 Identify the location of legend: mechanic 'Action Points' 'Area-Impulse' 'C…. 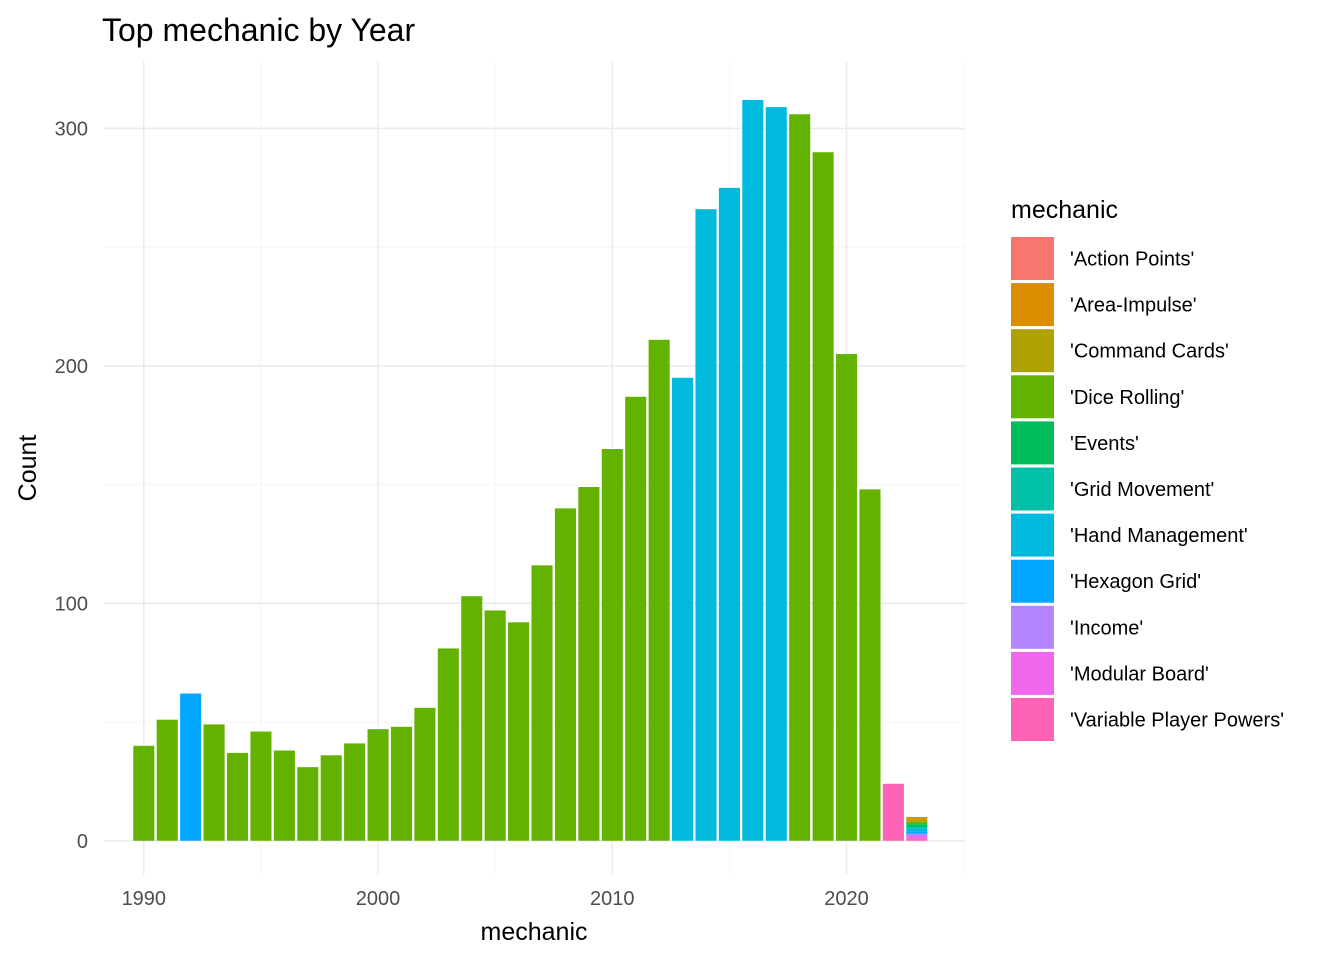
(1147, 468).